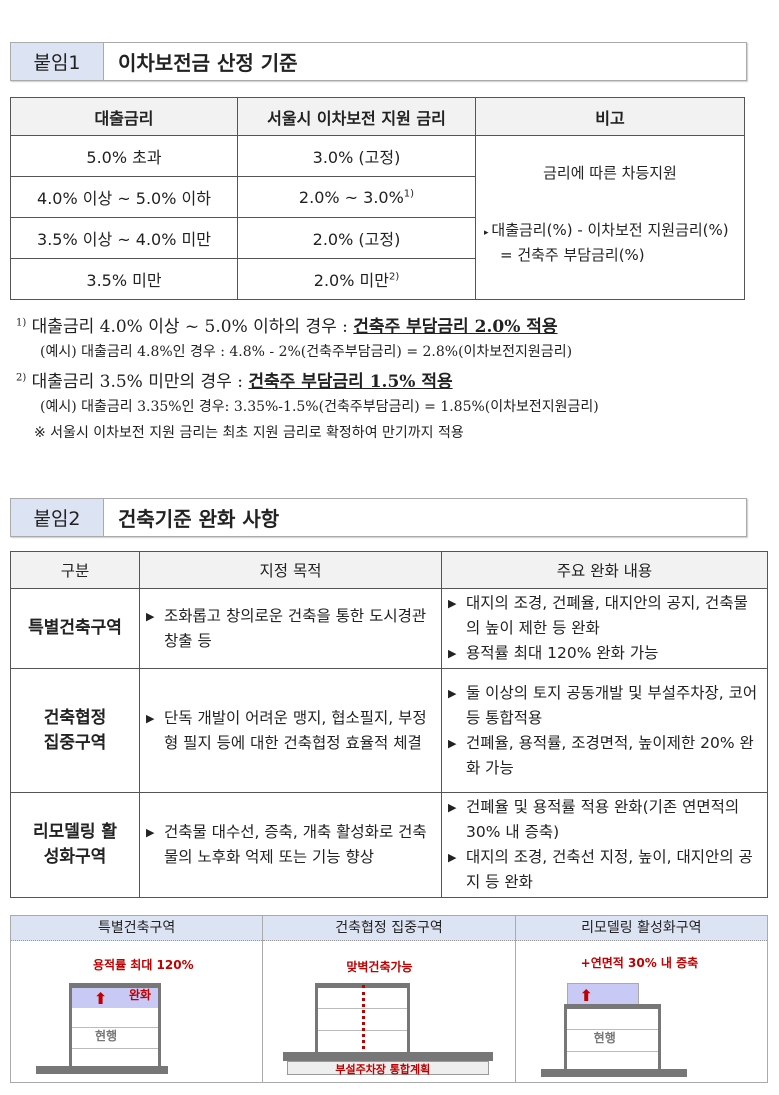 The height and width of the screenshot is (1095, 779). I want to click on section-title: 건축기준 완화 사항, so click(199, 519).